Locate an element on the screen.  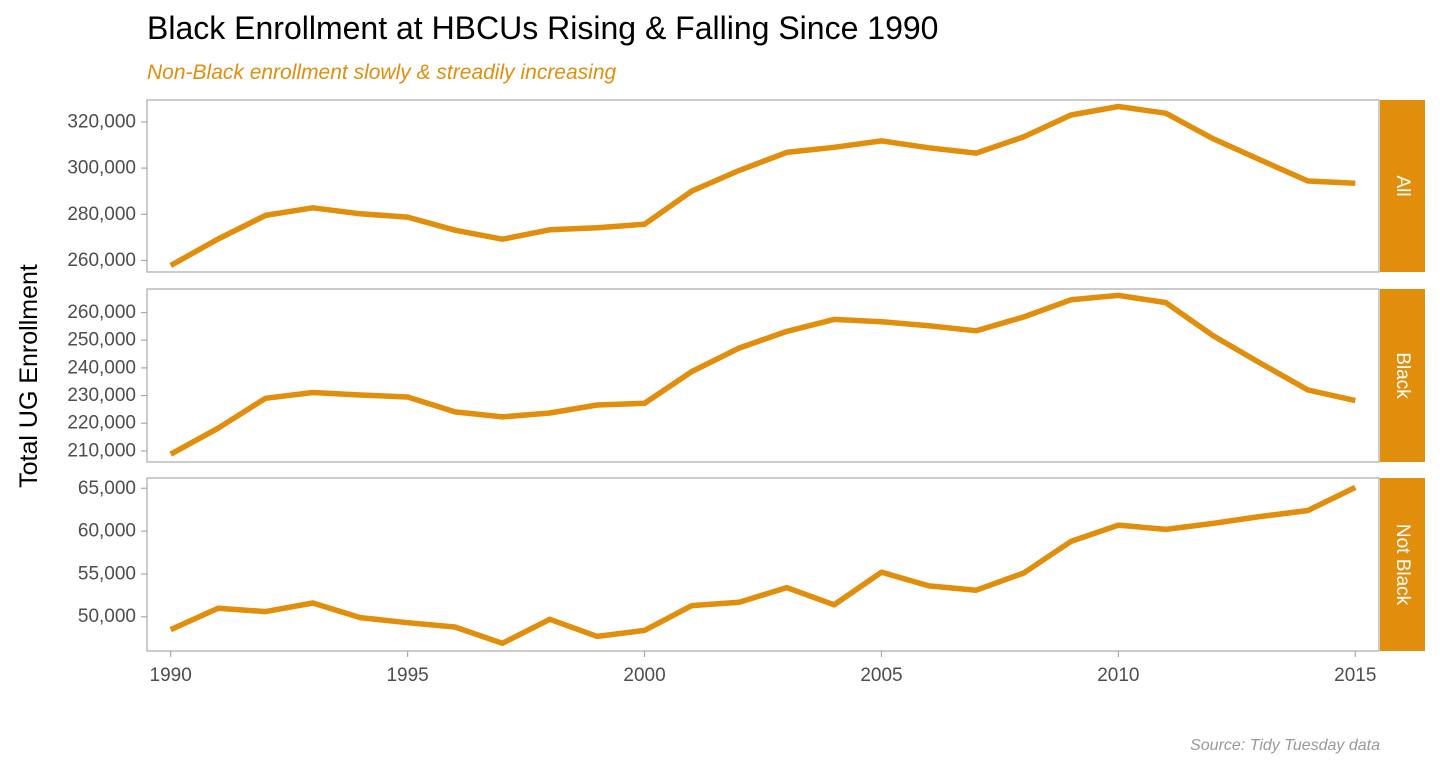
facet-strip-label: Not Black is located at coordinates (1402, 565).